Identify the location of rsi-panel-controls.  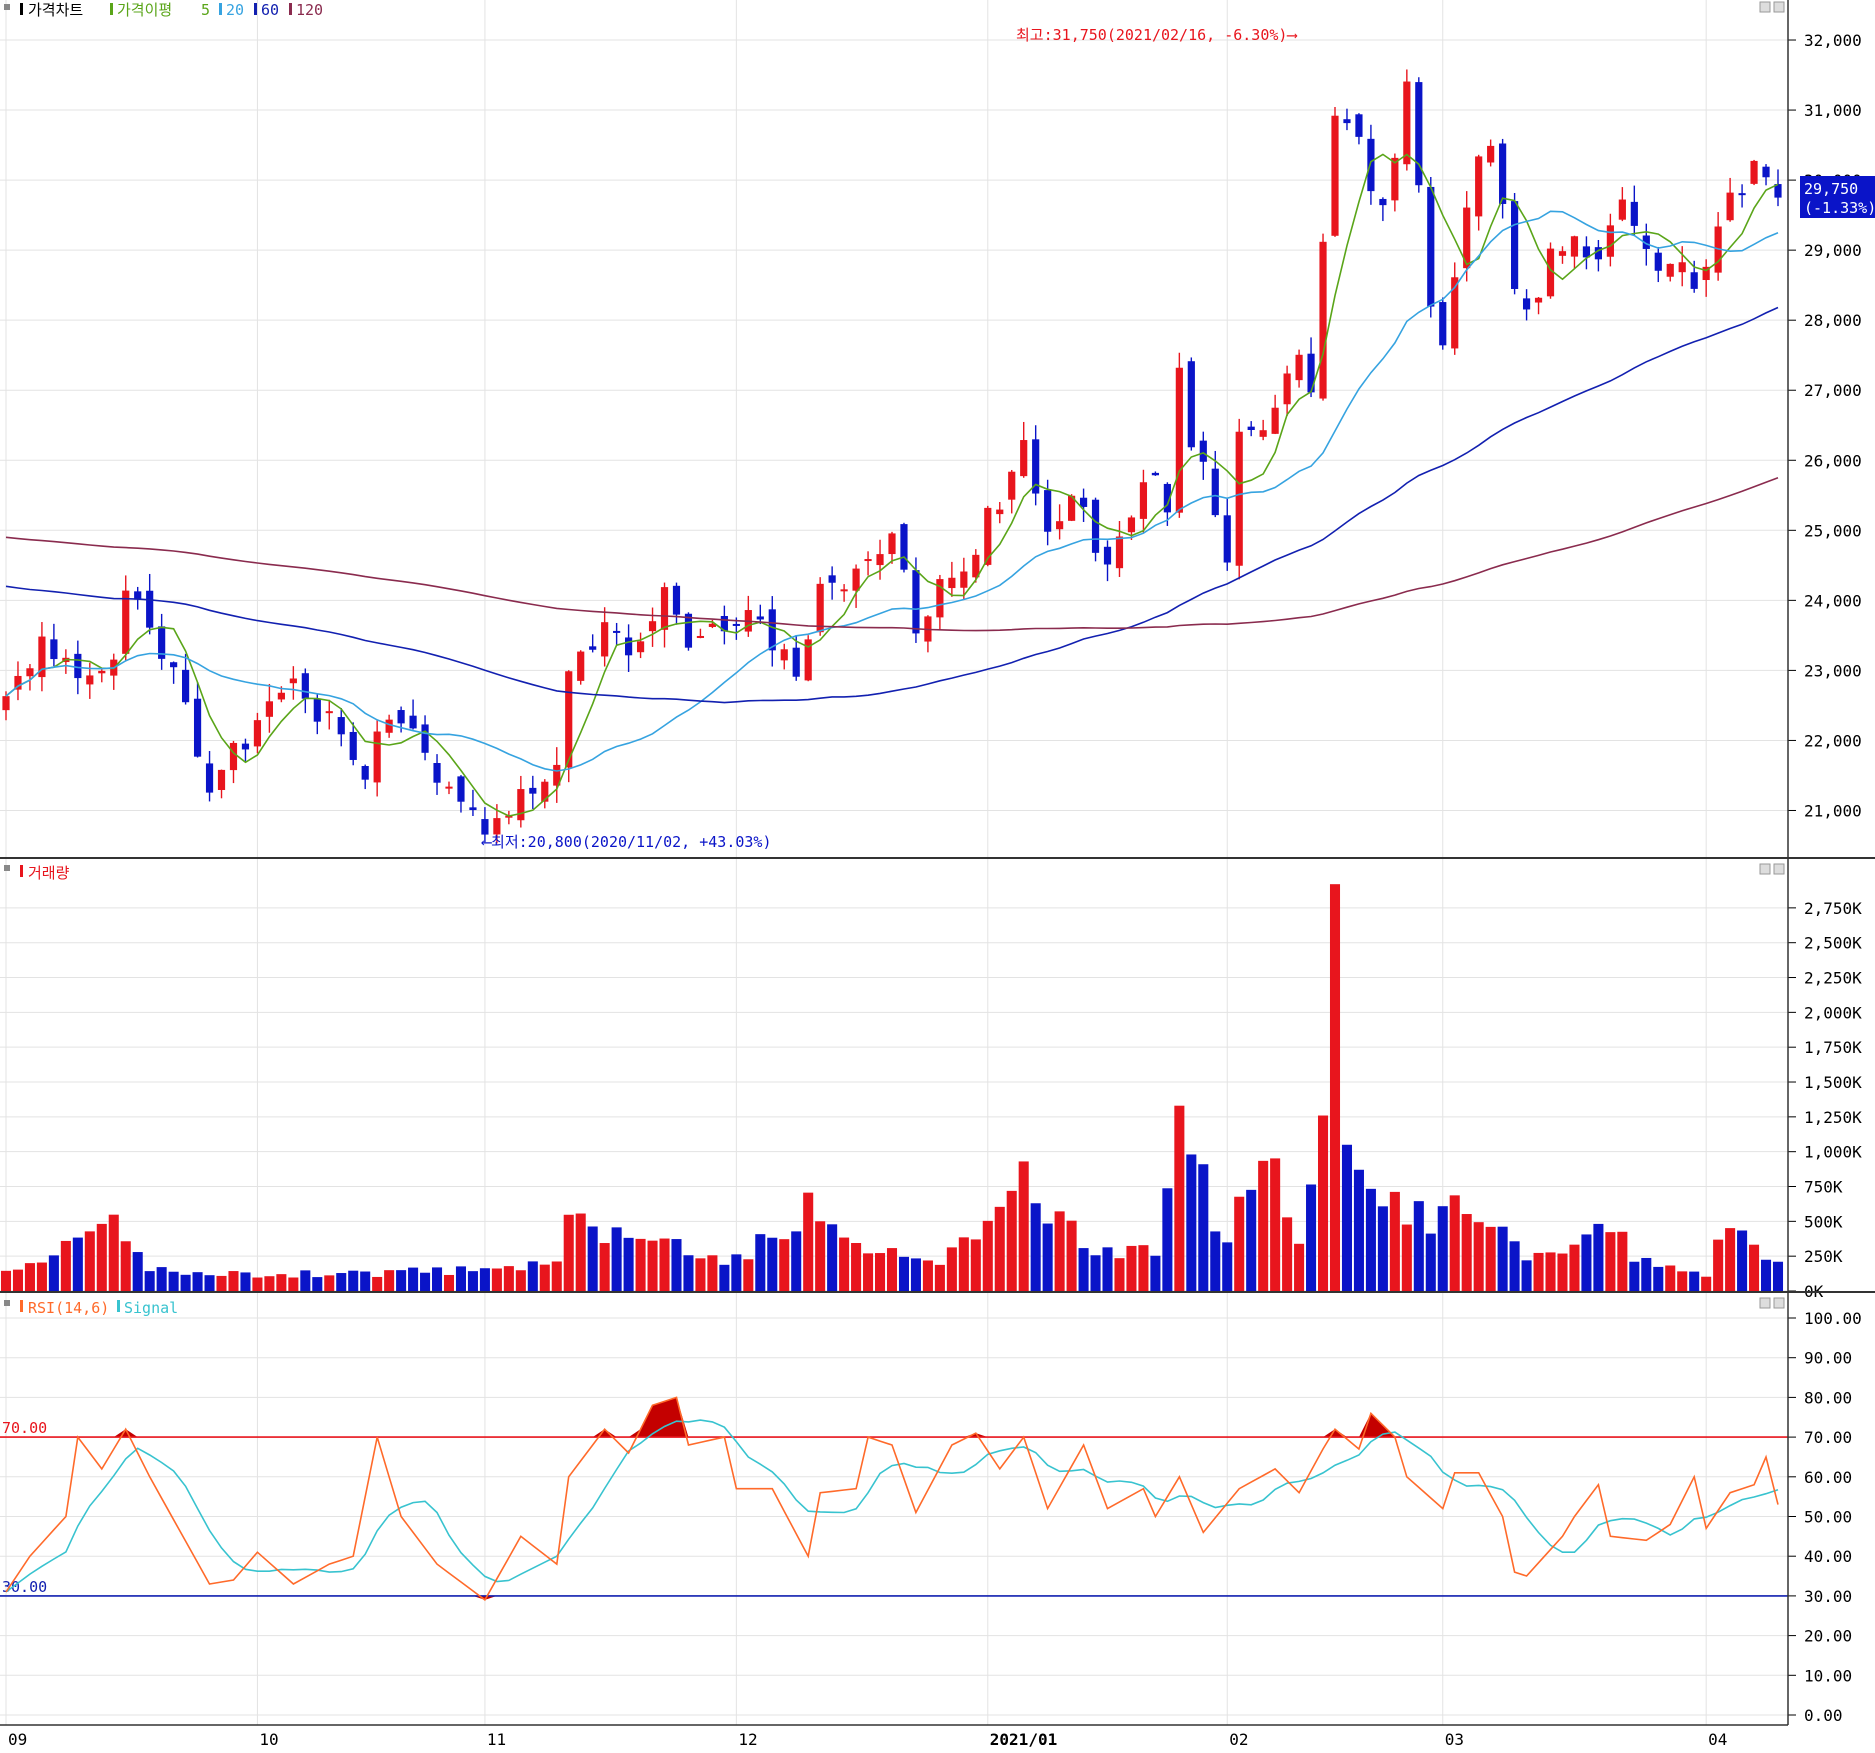
(1772, 1303).